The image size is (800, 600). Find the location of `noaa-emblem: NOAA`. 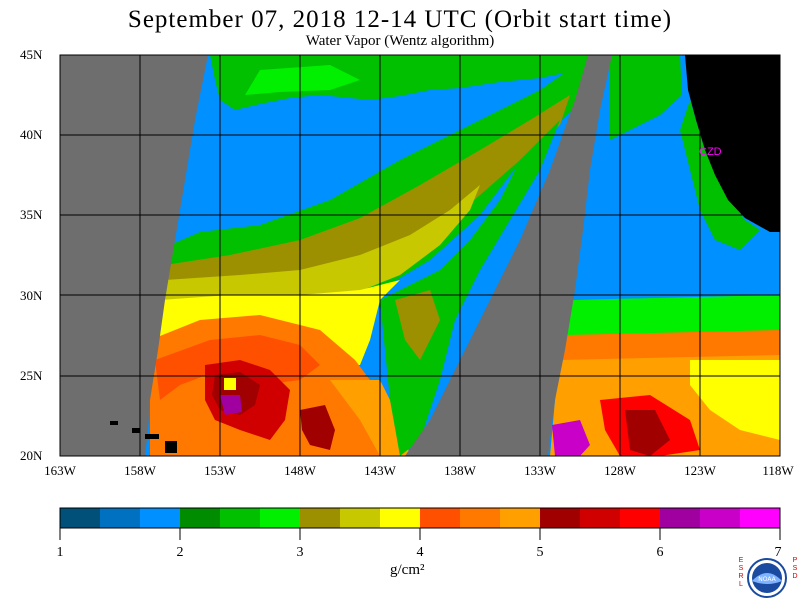

noaa-emblem: NOAA is located at coordinates (767, 578).